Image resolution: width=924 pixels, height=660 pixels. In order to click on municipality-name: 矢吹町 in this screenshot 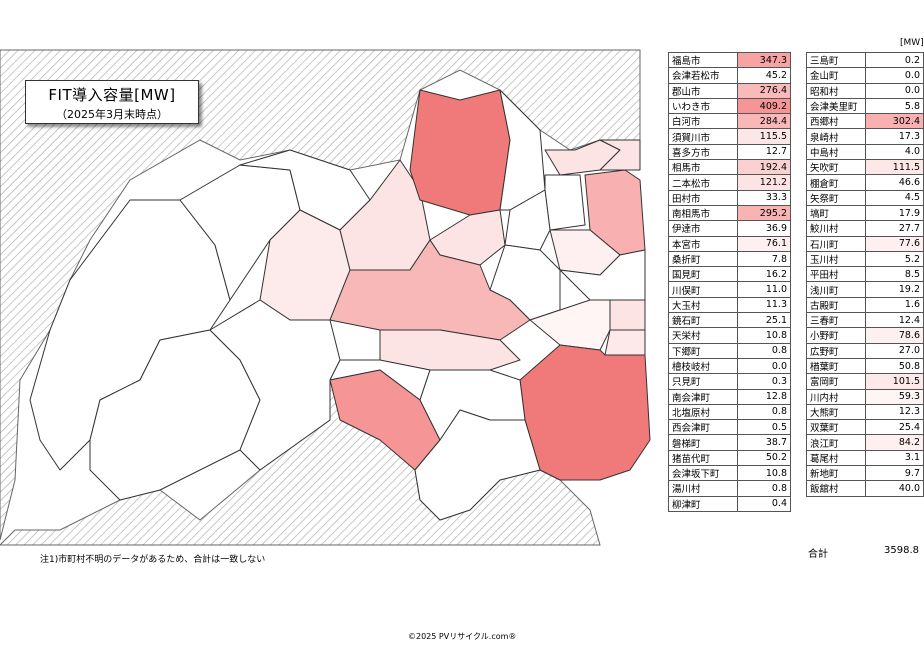, I will do `click(836, 167)`.